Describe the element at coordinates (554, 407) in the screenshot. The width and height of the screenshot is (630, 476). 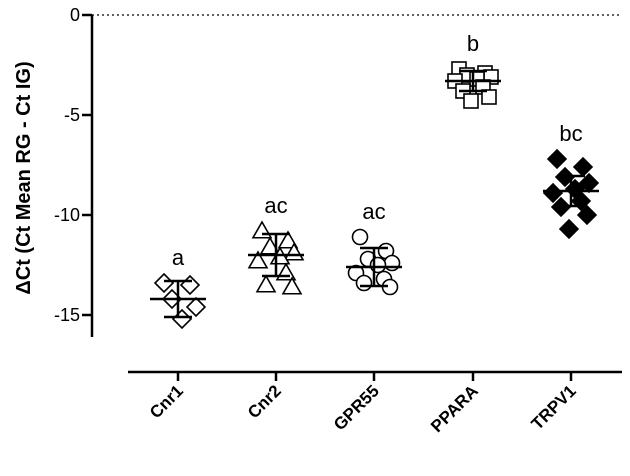
I see `x-tick-label: TRPV1` at that location.